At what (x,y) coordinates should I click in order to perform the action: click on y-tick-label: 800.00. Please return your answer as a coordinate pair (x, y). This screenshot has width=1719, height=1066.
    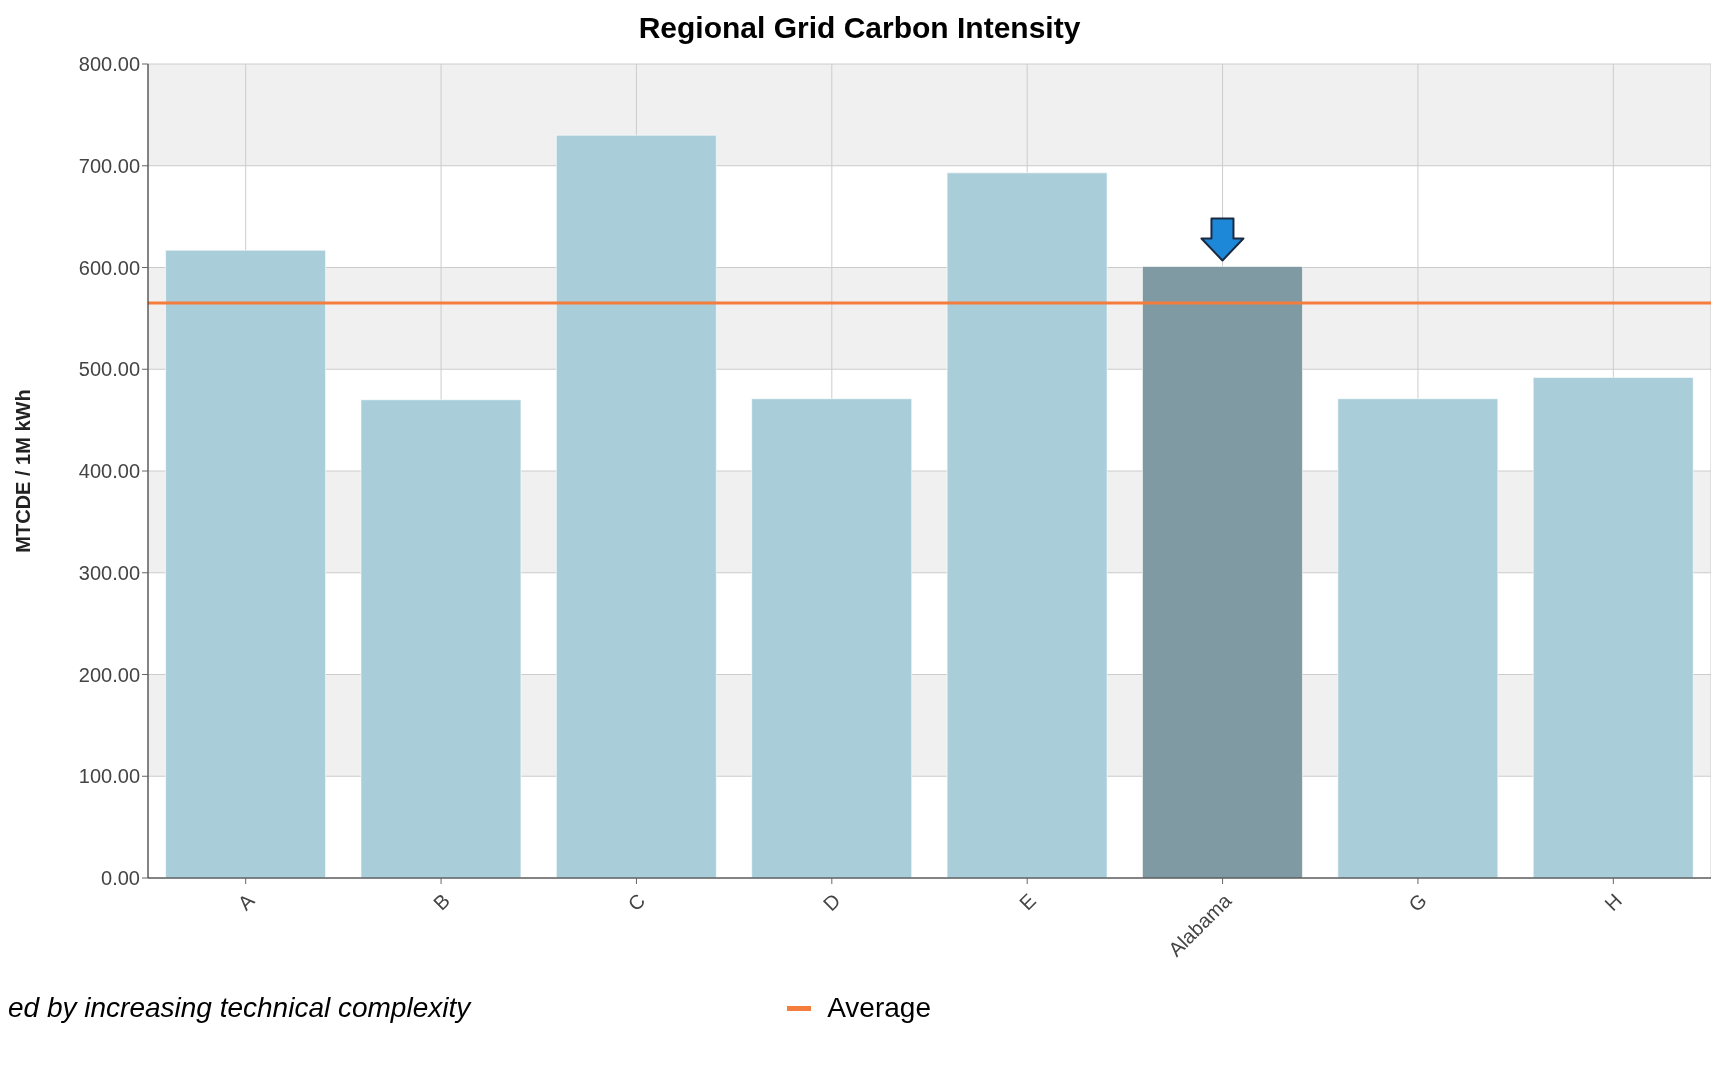
    Looking at the image, I should click on (109, 64).